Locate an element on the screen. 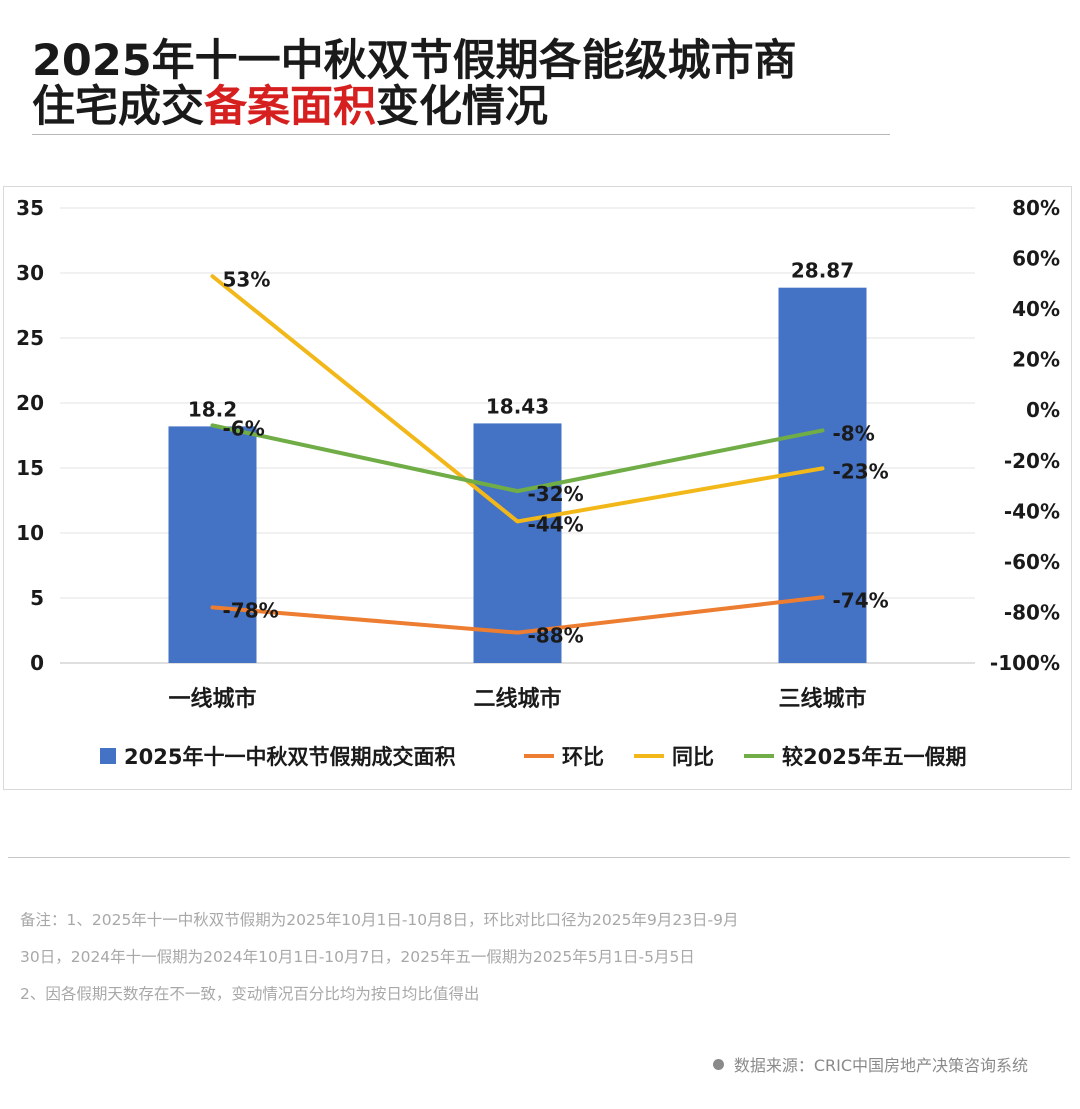  series-line-mom is located at coordinates (517, 615).